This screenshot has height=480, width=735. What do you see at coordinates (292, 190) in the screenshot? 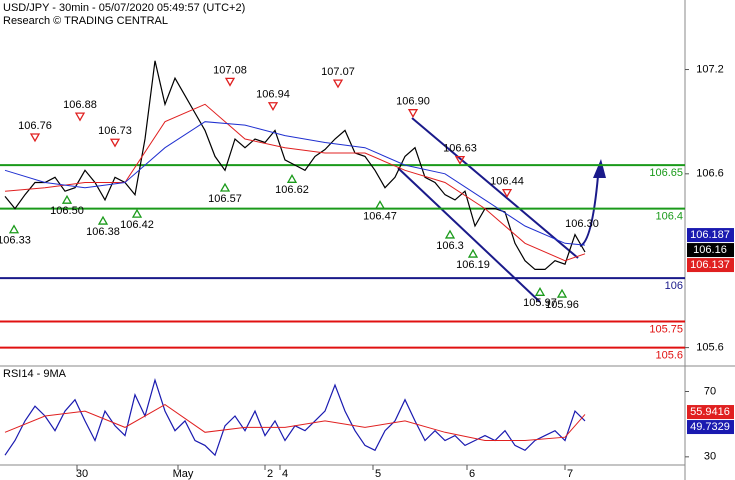
I see `trough-label: 106.62` at bounding box center [292, 190].